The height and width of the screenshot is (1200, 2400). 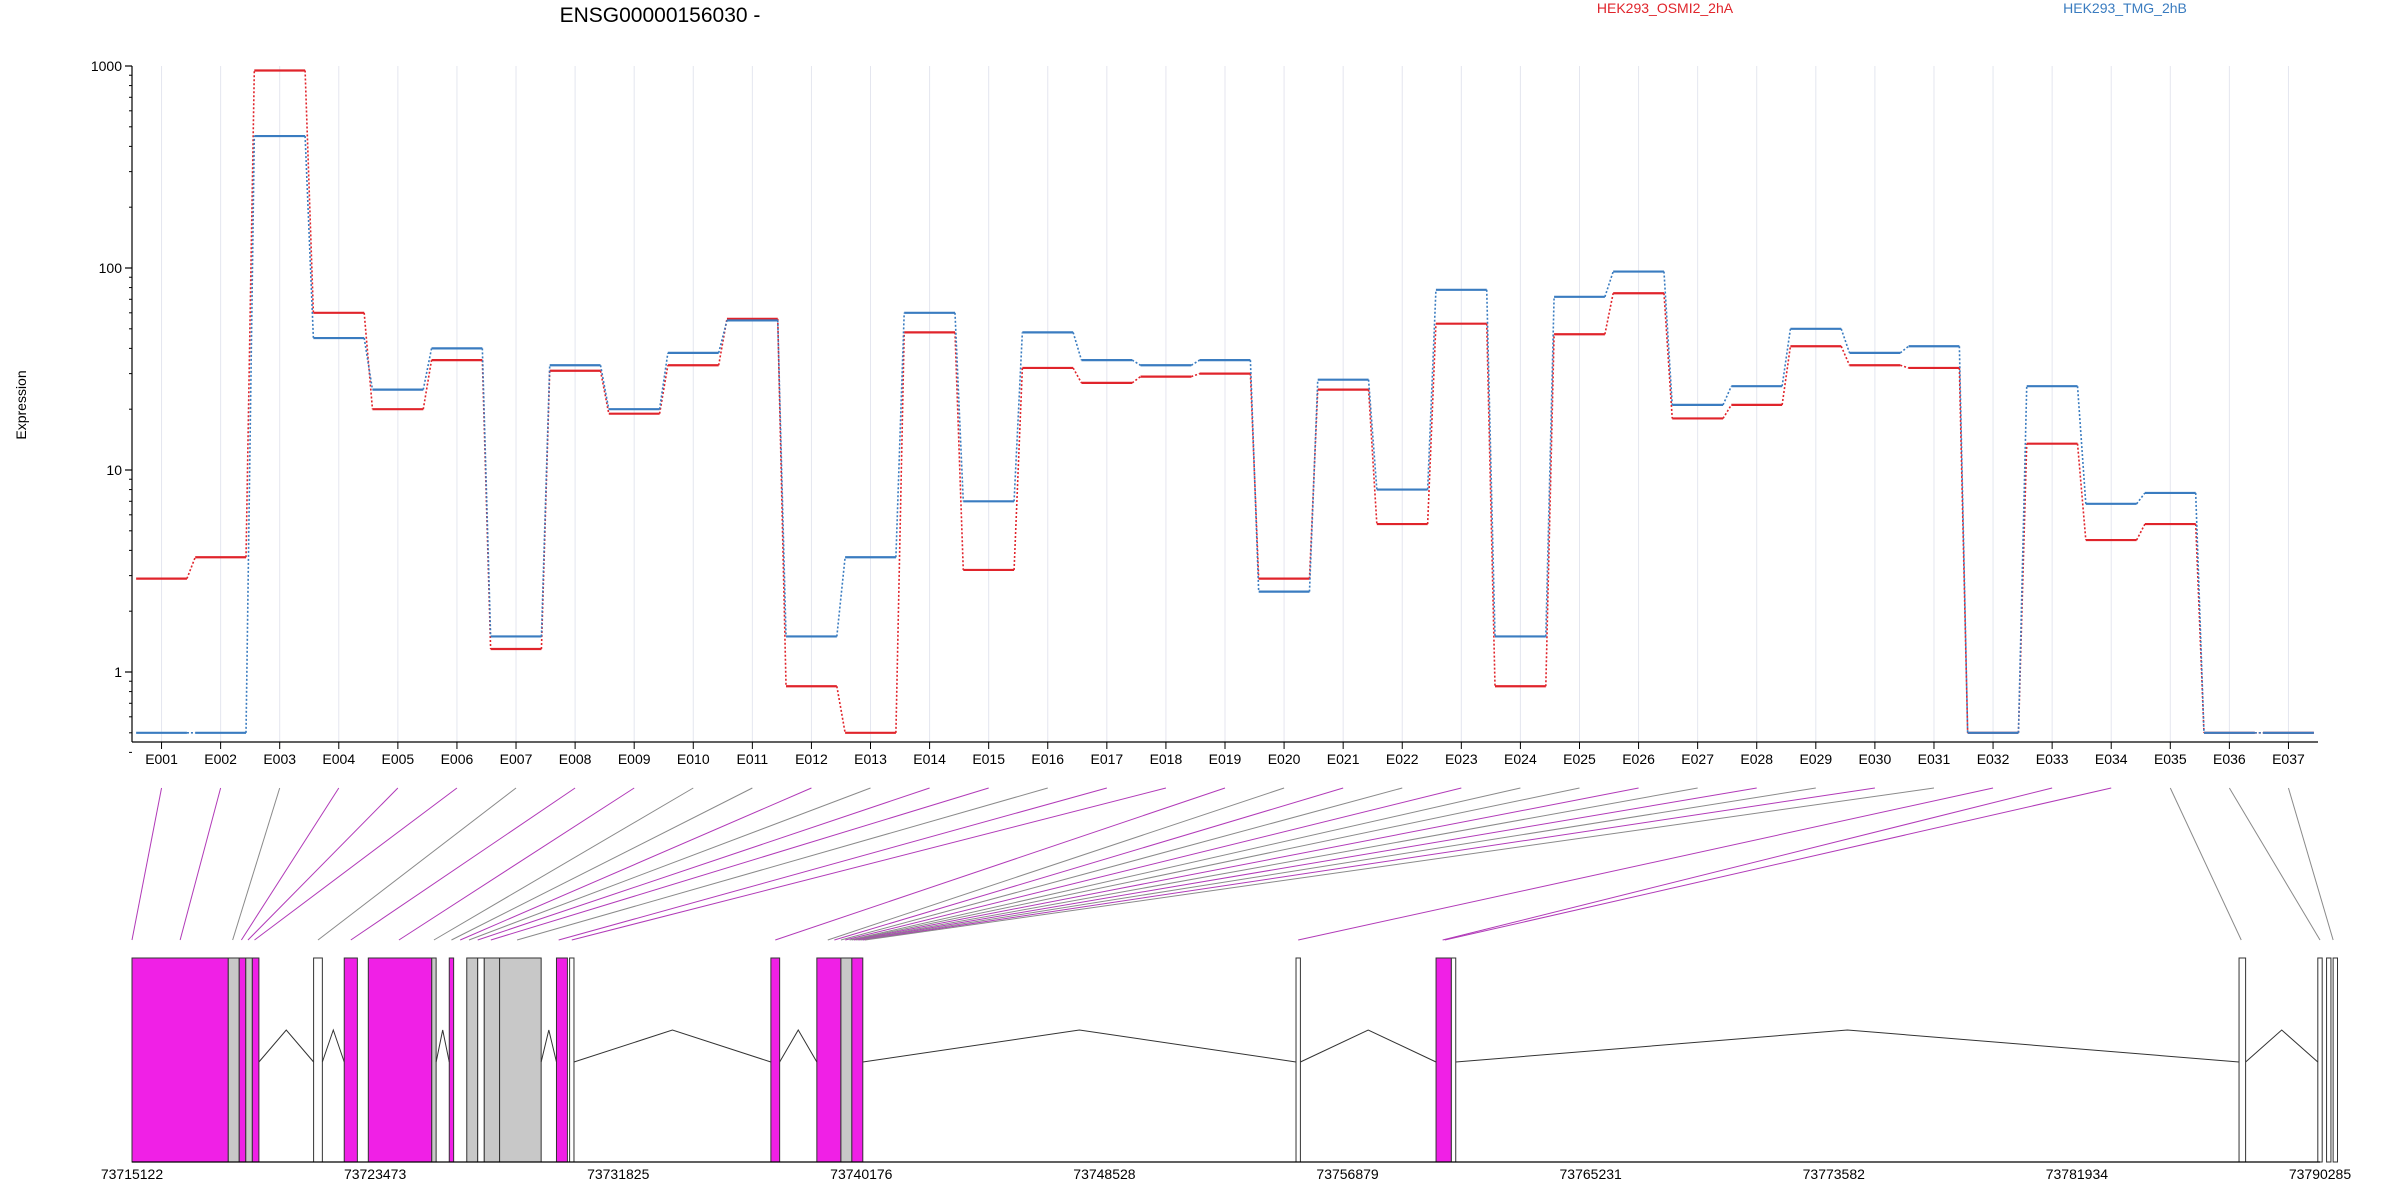 What do you see at coordinates (398, 759) in the screenshot?
I see `x-tick-label: E005` at bounding box center [398, 759].